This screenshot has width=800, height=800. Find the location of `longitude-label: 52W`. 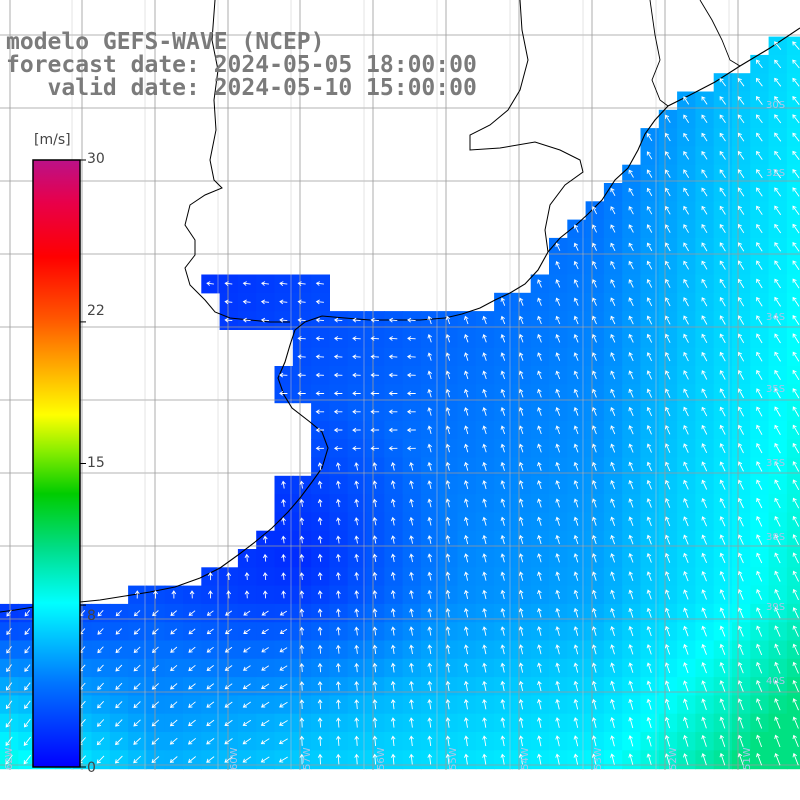

longitude-label: 52W is located at coordinates (673, 758).